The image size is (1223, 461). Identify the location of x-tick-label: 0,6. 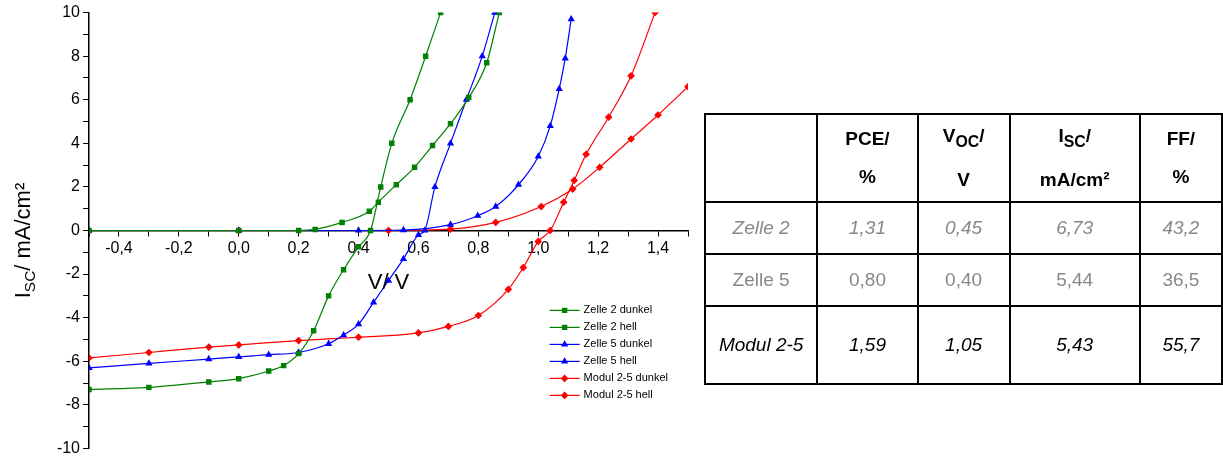
(418, 247).